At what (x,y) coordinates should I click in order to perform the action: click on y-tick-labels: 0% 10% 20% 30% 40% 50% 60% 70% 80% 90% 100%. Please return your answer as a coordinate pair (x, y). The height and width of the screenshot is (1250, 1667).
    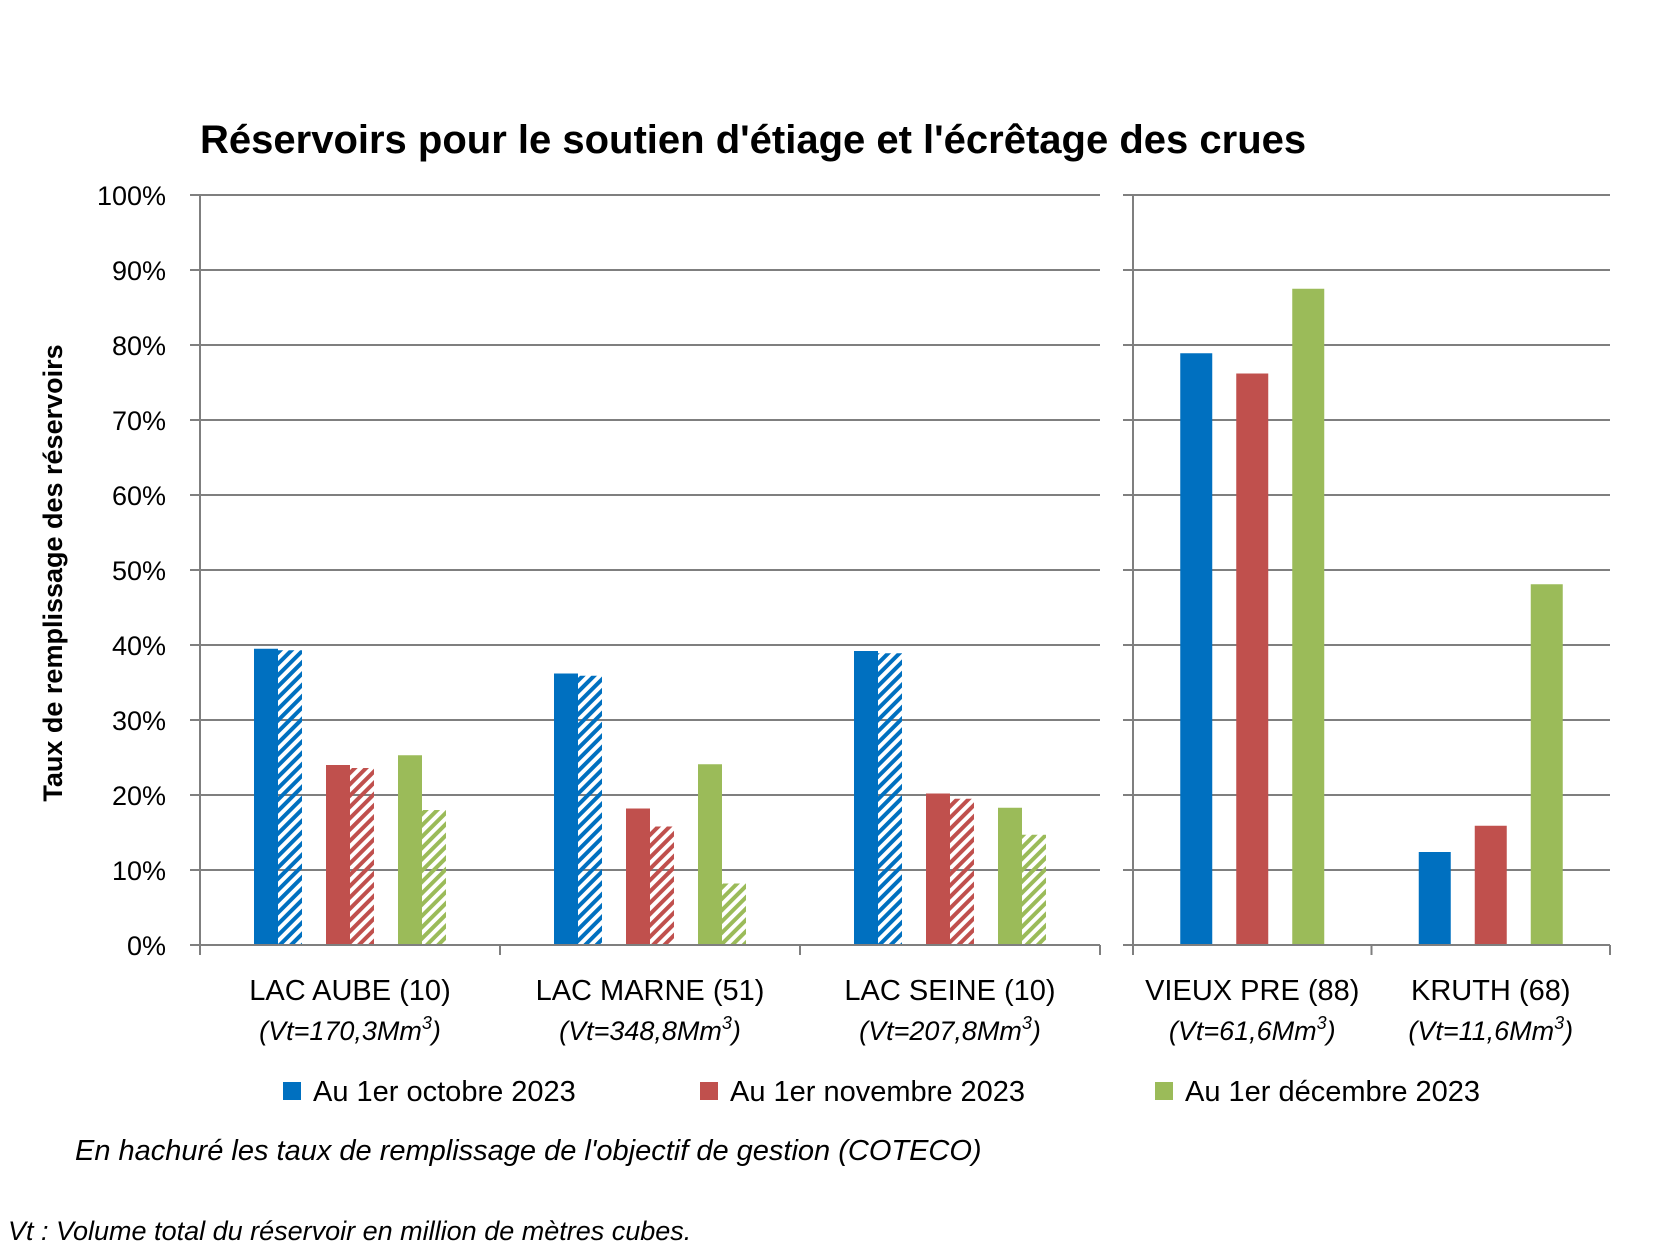
    Looking at the image, I should click on (131, 571).